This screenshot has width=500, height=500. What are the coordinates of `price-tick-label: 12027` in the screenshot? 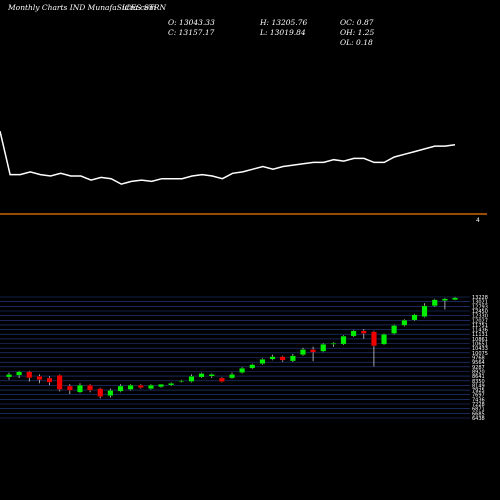 It's located at (480, 321).